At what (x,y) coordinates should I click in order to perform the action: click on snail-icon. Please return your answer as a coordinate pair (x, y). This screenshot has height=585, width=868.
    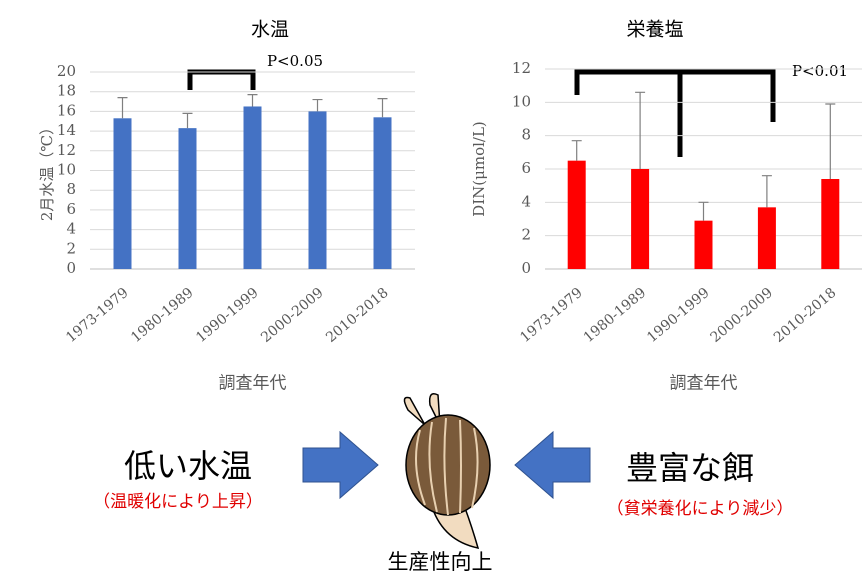
    Looking at the image, I should click on (447, 471).